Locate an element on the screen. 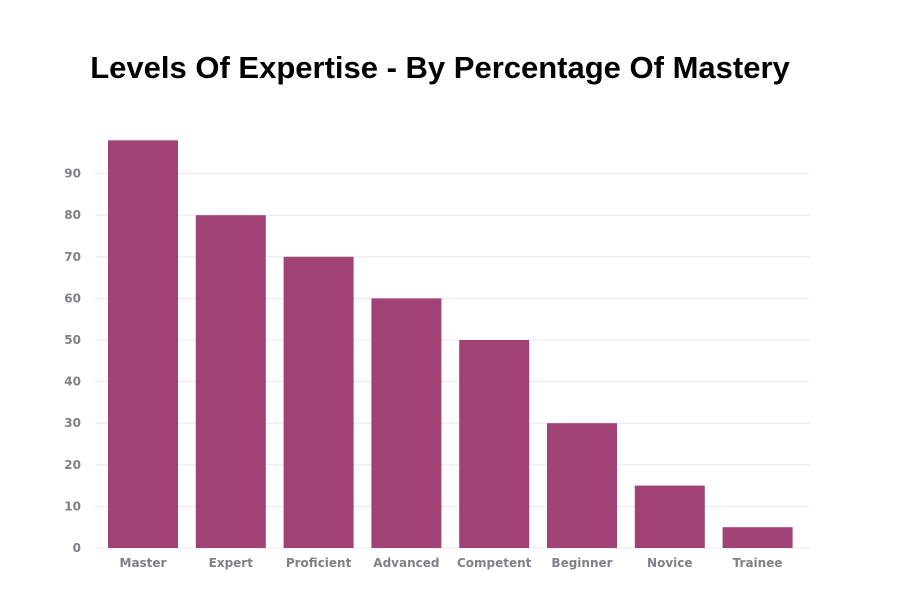 The width and height of the screenshot is (900, 599). y-tick-label: 30 is located at coordinates (72, 423).